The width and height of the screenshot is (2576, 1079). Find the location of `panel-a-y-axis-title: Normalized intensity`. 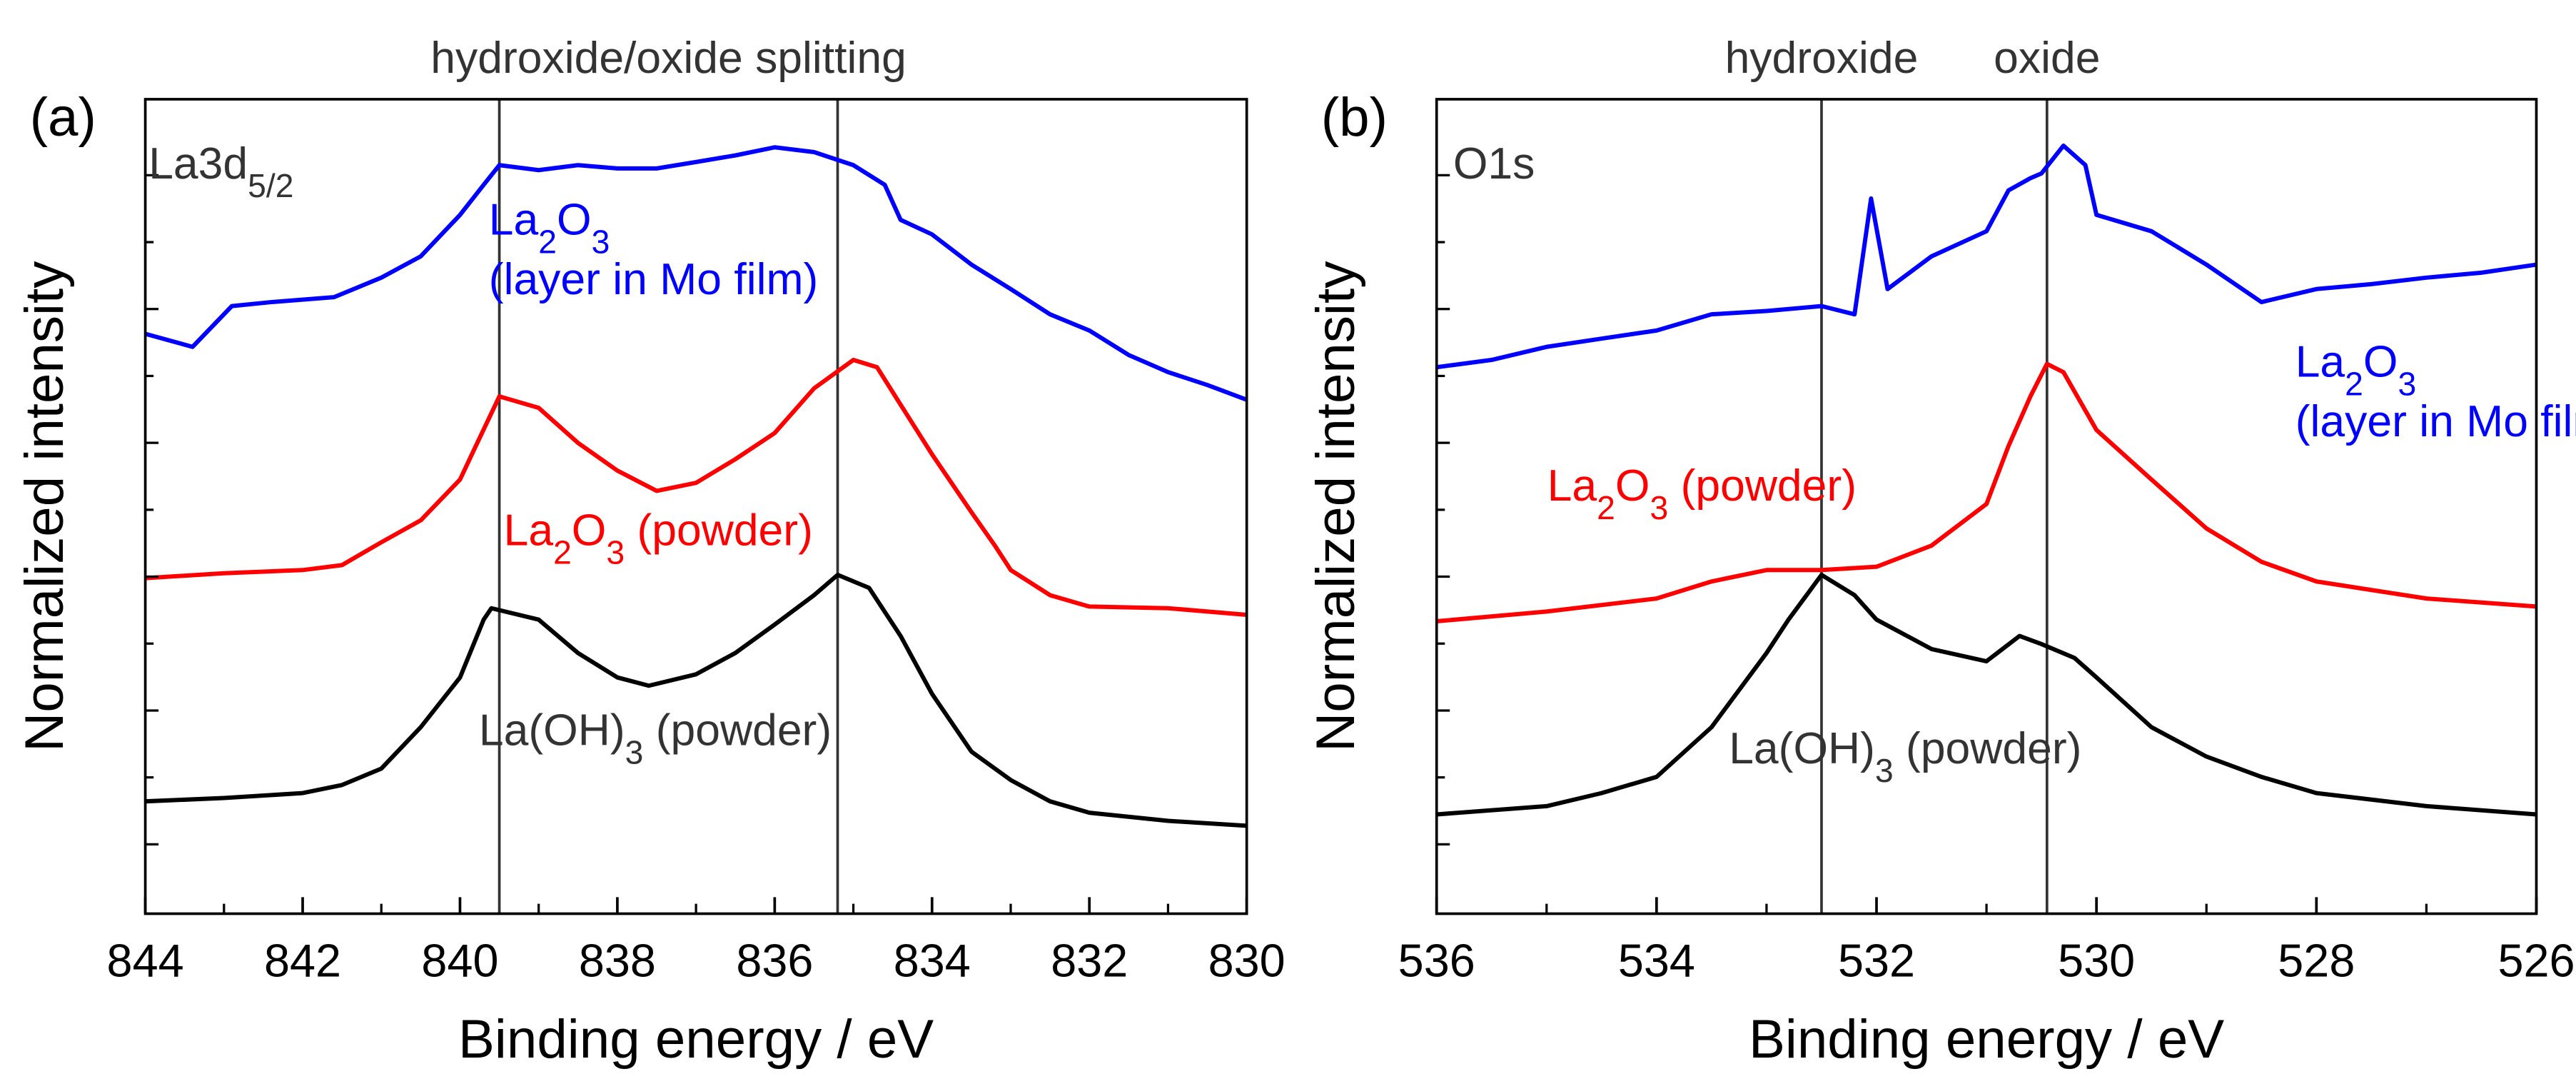

panel-a-y-axis-title: Normalized intensity is located at coordinates (44, 506).